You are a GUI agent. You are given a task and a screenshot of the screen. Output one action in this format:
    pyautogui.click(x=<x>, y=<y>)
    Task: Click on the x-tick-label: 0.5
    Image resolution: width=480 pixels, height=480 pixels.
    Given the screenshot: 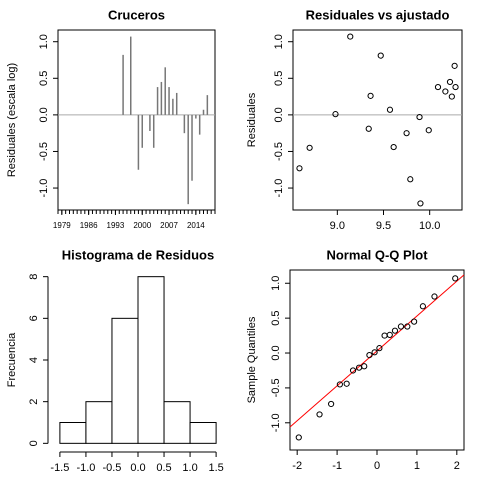 What is the action you would take?
    pyautogui.click(x=163, y=468)
    